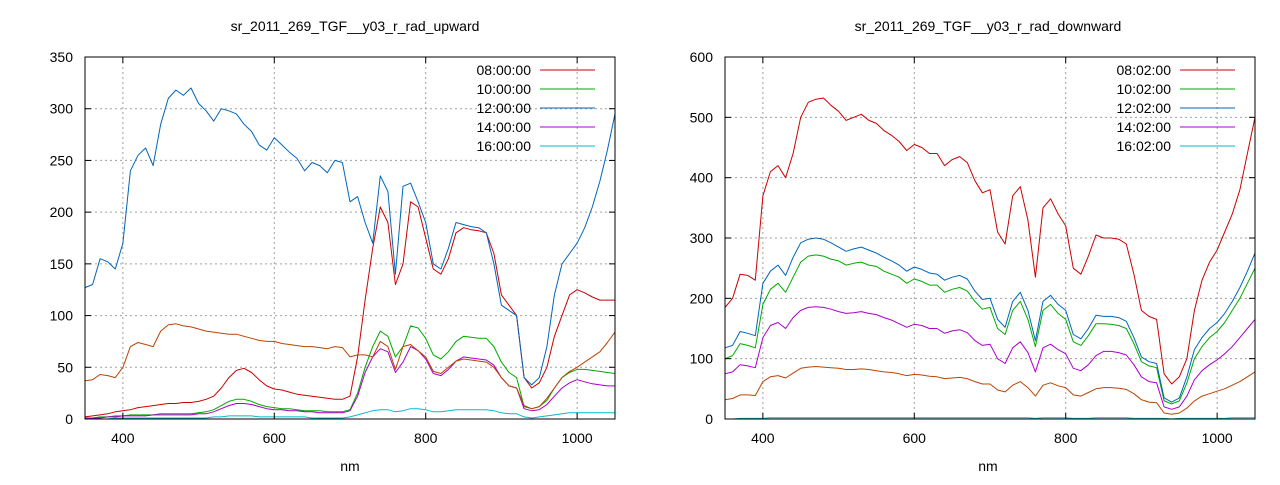  Describe the element at coordinates (702, 298) in the screenshot. I see `y-tick-label-downward: 200` at that location.